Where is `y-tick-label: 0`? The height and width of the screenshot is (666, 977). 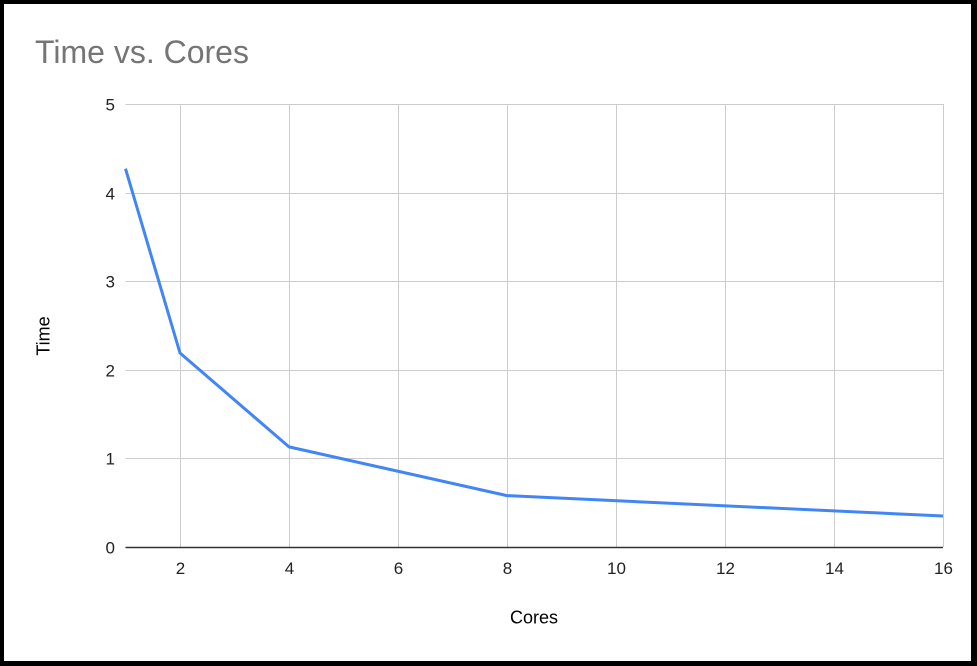 y-tick-label: 0 is located at coordinates (110, 548).